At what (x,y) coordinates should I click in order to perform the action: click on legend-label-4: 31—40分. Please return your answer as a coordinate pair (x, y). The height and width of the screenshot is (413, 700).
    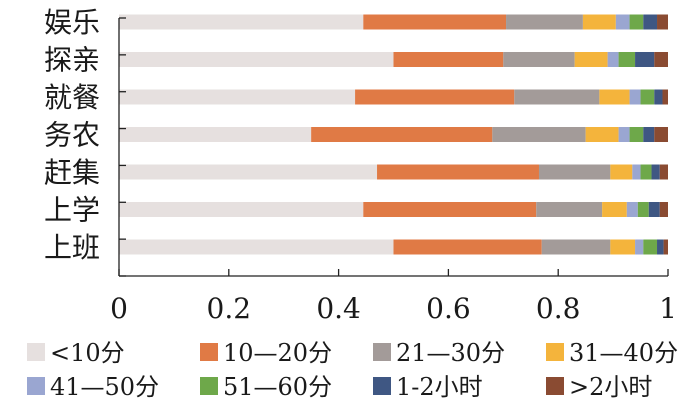
    Looking at the image, I should click on (623, 353).